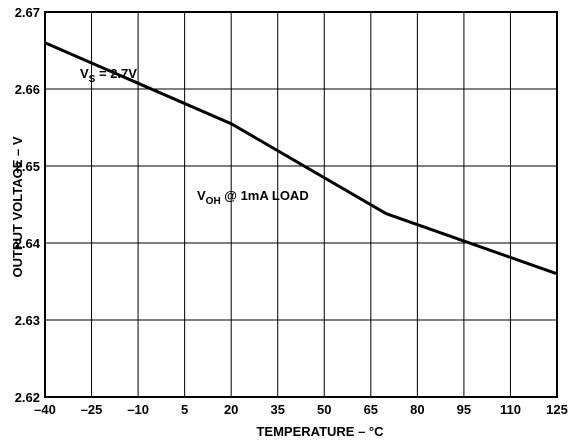 This screenshot has width=582, height=442. Describe the element at coordinates (27, 320) in the screenshot. I see `y-tick-label: 2.63` at that location.